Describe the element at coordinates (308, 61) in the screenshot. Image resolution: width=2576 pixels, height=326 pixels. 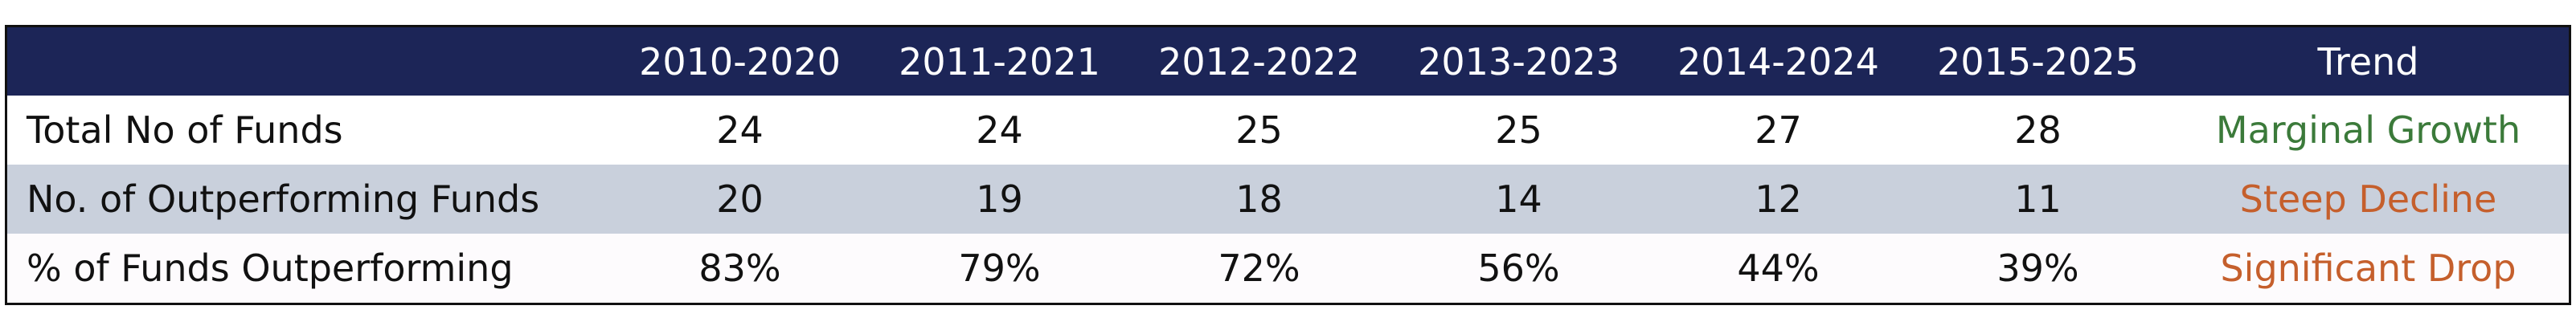
I see `header-cell` at that location.